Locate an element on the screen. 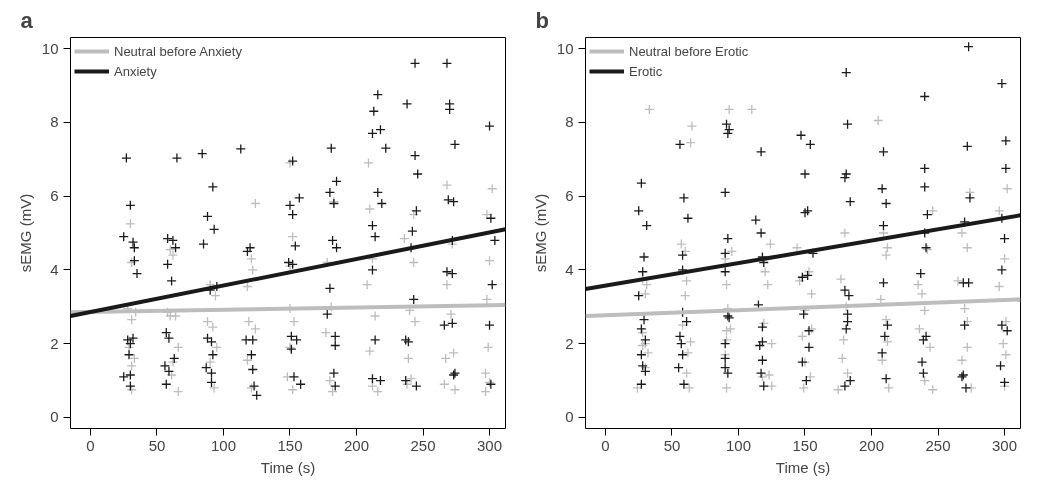 This screenshot has width=1037, height=491. legend-label: Neutral before Anxiety is located at coordinates (178, 51).